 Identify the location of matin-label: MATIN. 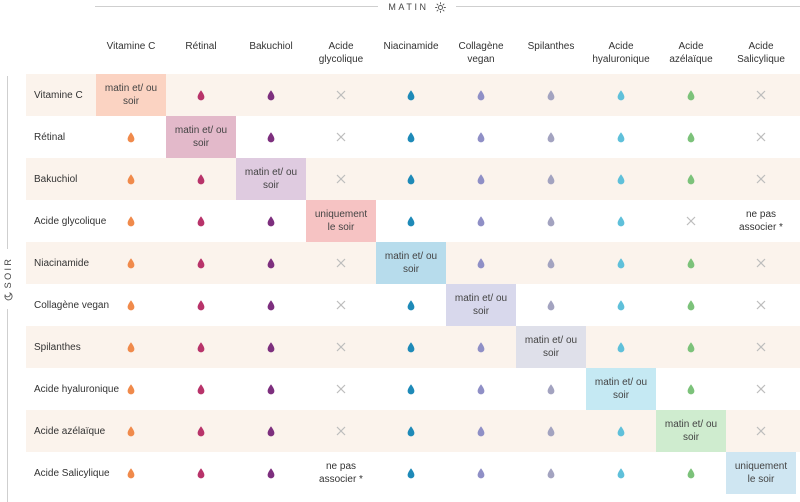
(408, 7).